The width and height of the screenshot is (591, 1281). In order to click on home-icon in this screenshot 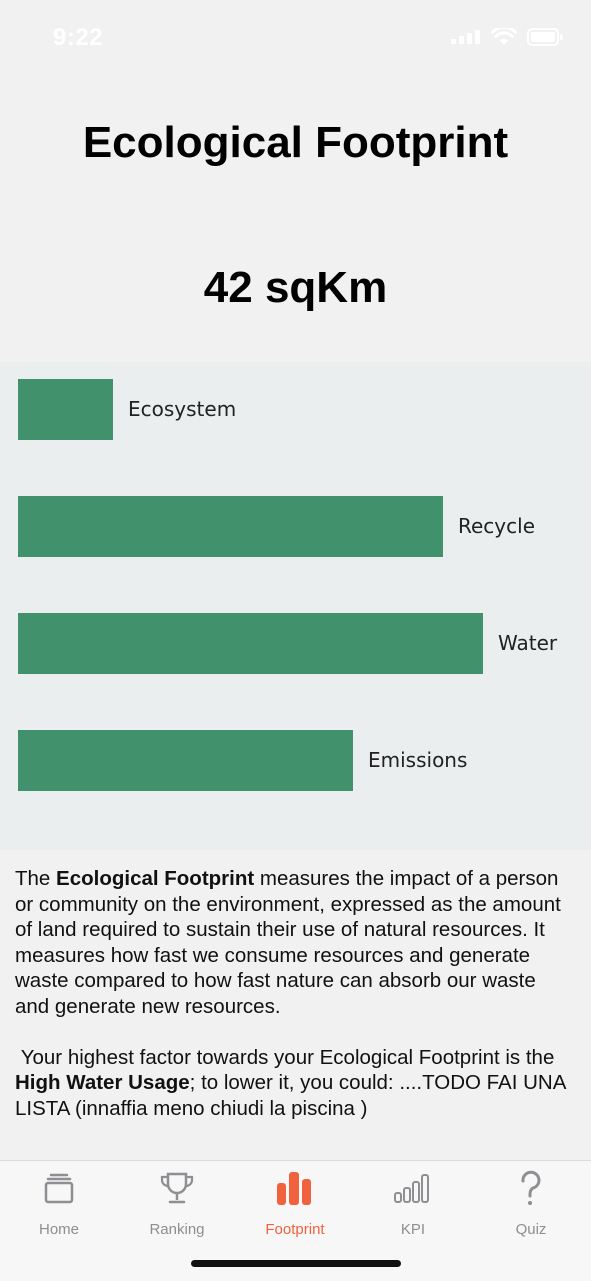, I will do `click(59, 1188)`.